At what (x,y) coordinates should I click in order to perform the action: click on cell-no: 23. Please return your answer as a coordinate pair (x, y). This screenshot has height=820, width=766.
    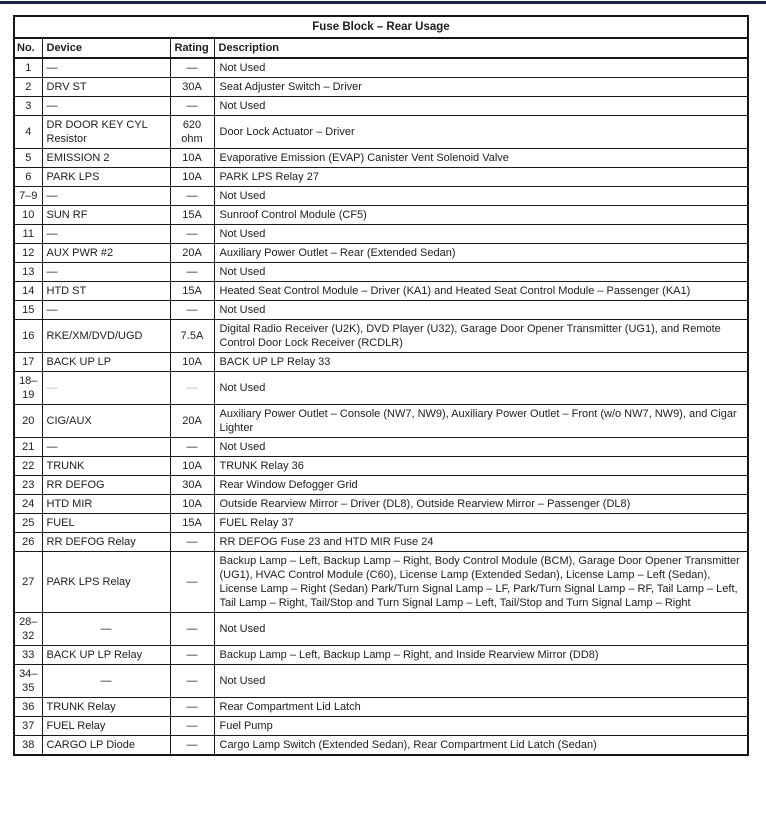
    Looking at the image, I should click on (28, 485).